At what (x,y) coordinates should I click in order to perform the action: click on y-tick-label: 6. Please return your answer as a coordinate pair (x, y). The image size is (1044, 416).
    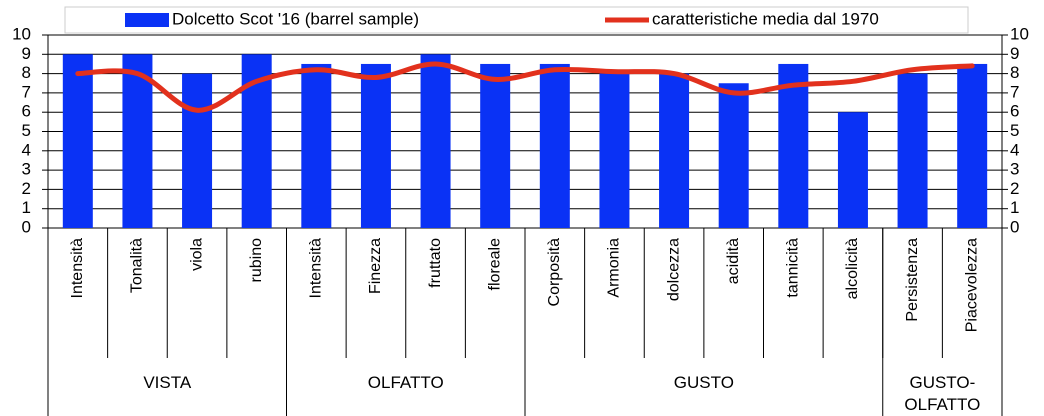
    Looking at the image, I should click on (26, 111).